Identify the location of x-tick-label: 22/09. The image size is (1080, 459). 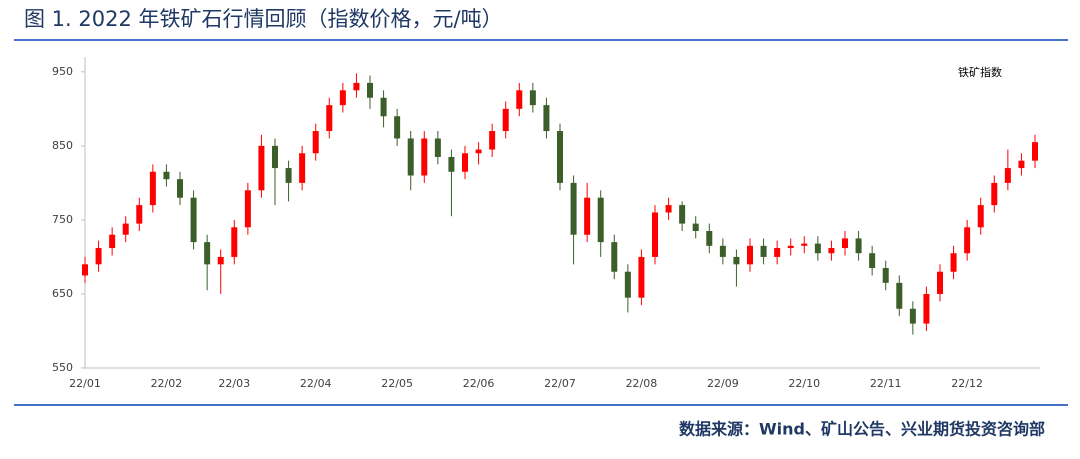
(723, 383).